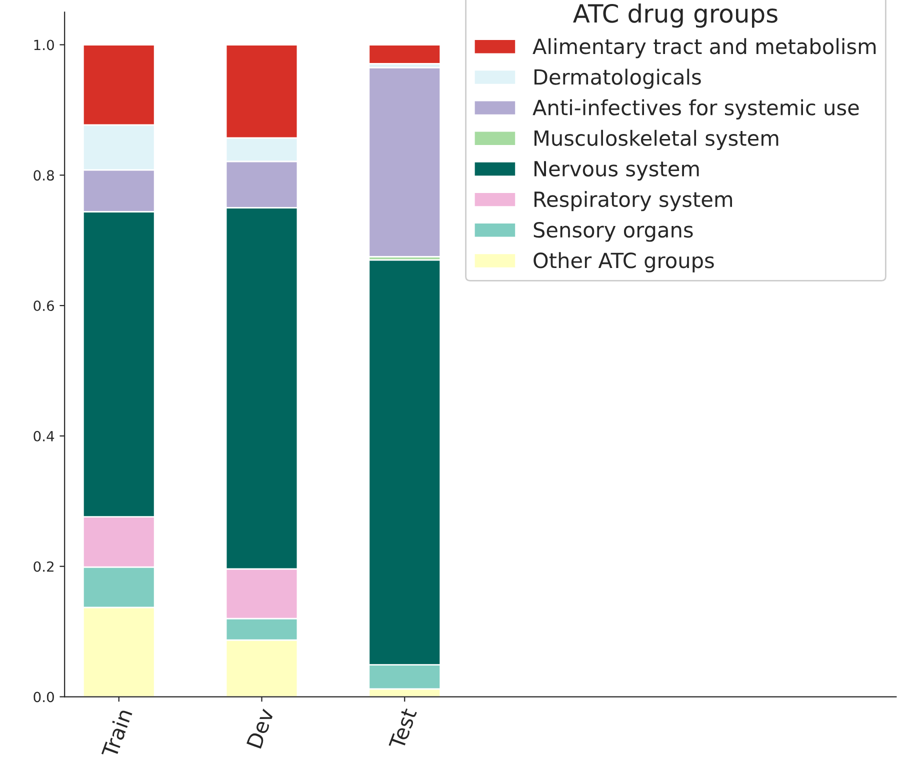  Describe the element at coordinates (704, 48) in the screenshot. I see `legend-label: Alimentary tract and metabolism` at that location.